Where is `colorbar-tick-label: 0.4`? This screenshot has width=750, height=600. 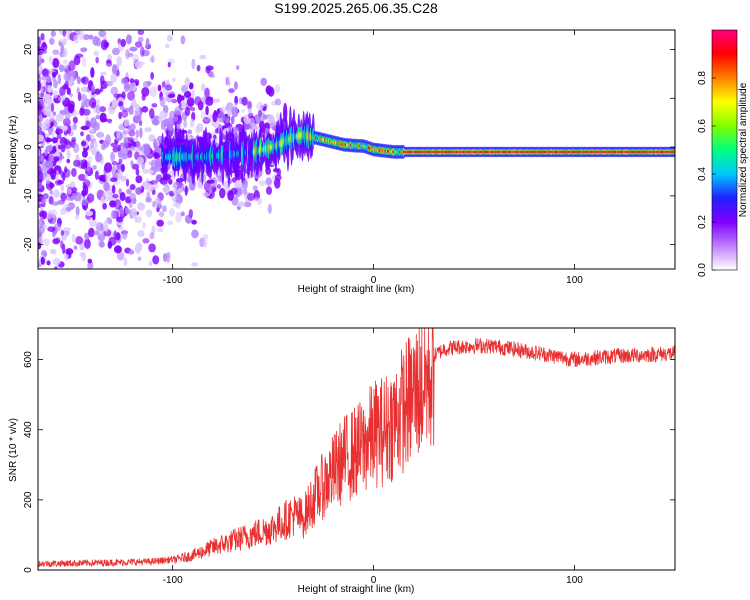
colorbar-tick-label: 0.4 is located at coordinates (702, 174).